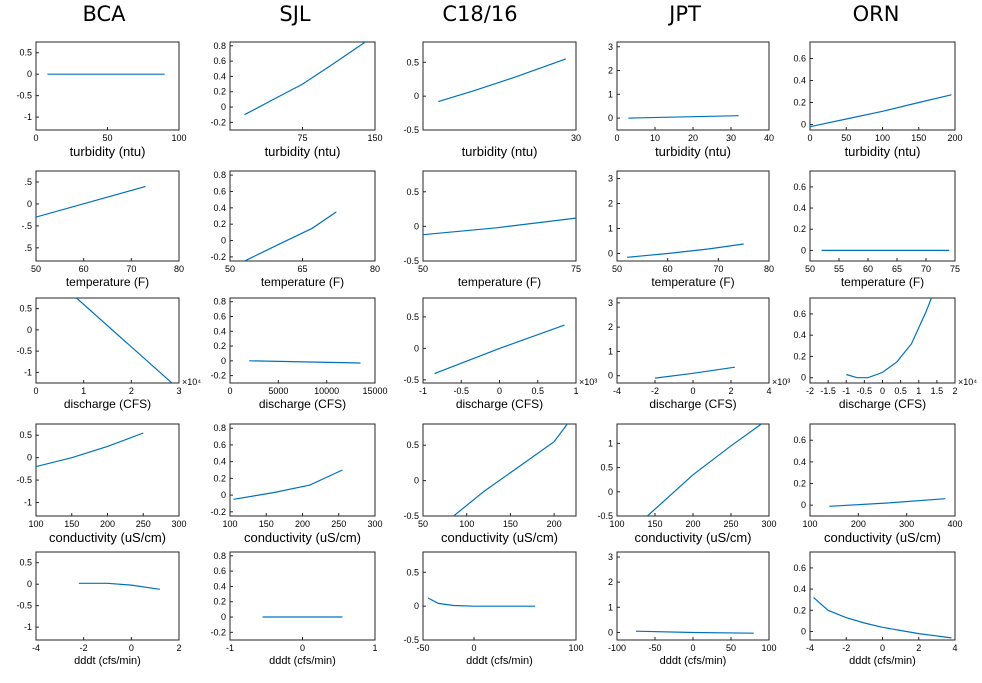  I want to click on x-tick-label: 300, so click(906, 524).